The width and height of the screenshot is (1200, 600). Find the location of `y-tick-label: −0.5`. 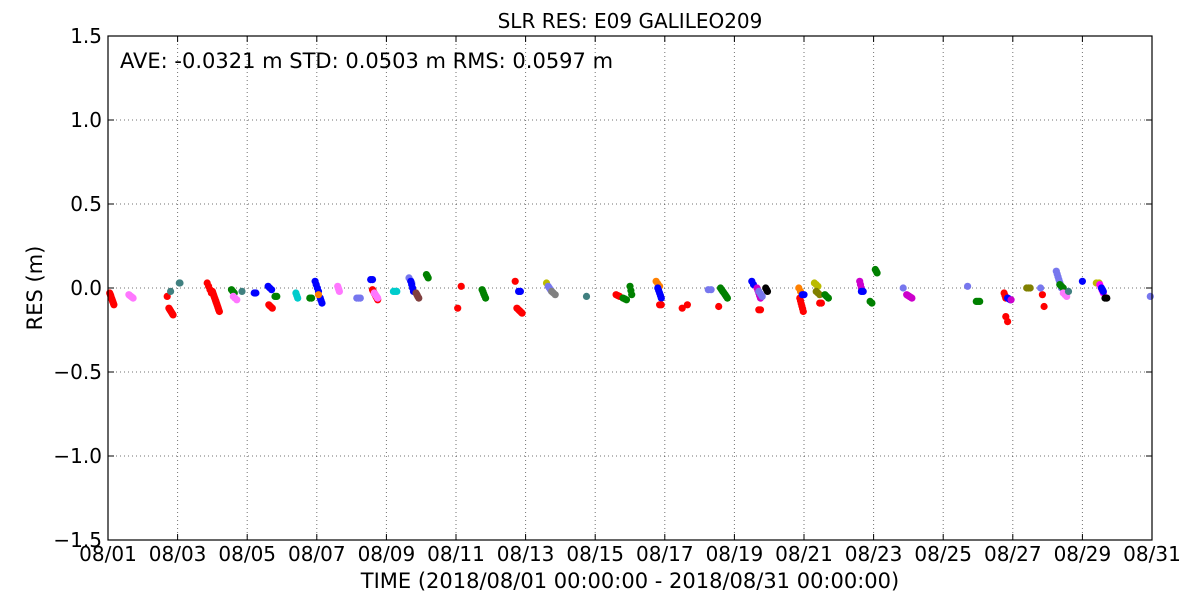

y-tick-label: −0.5 is located at coordinates (77, 372).